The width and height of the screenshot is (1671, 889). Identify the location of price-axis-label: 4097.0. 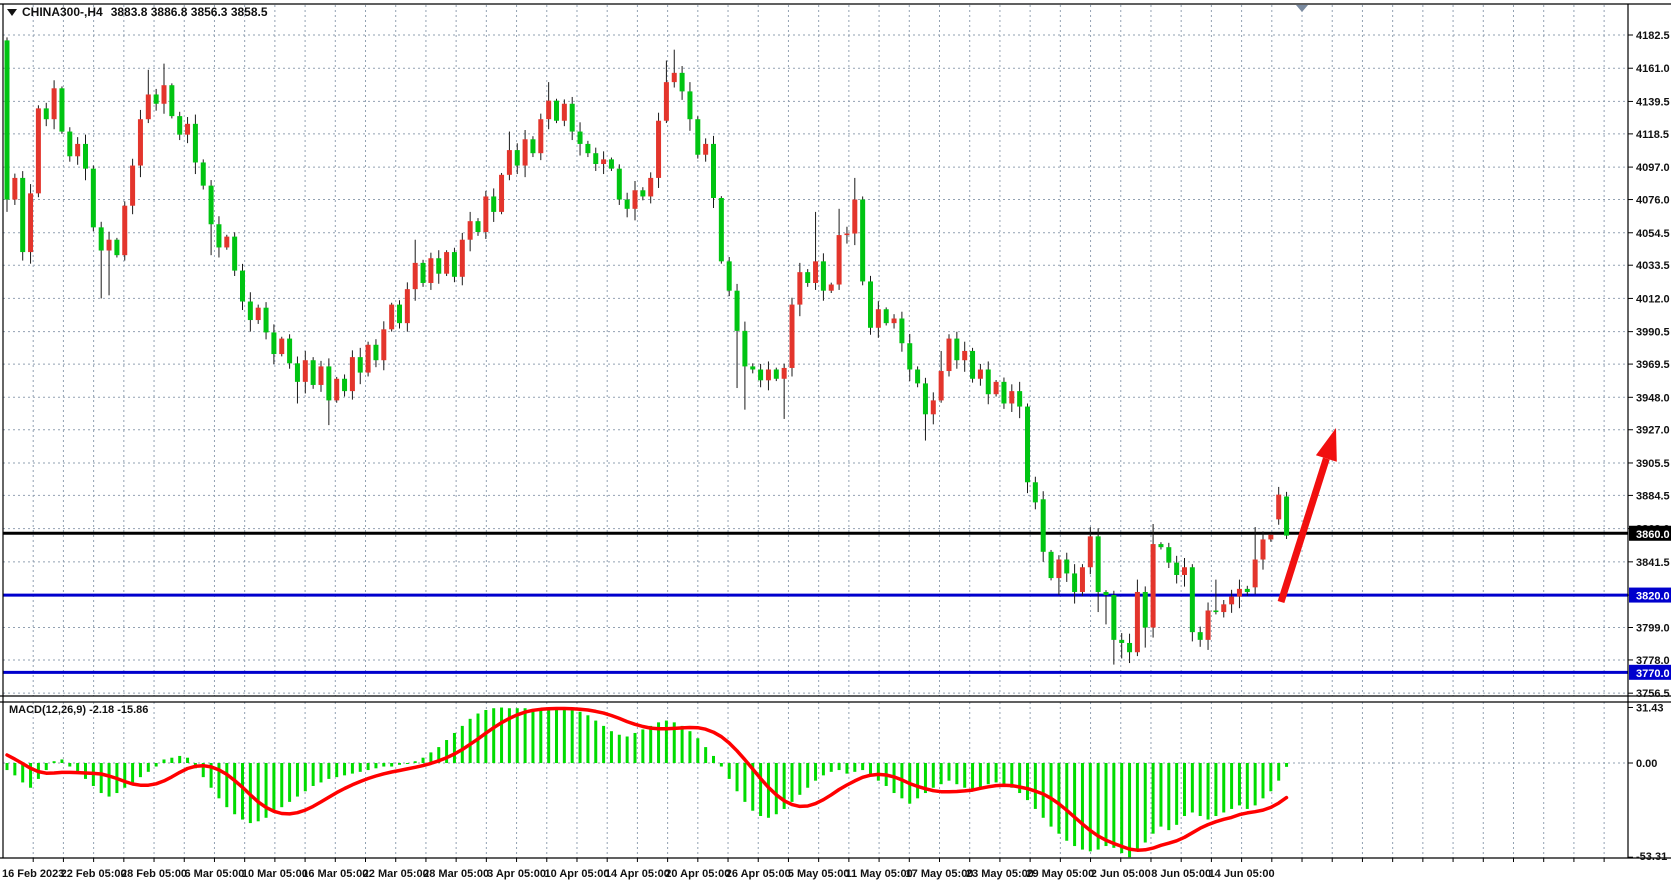
(1653, 168).